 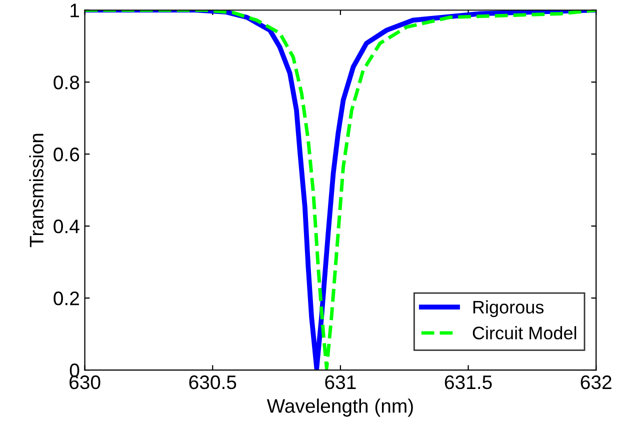 I want to click on y-axis-title: Transmission, so click(x=36, y=191).